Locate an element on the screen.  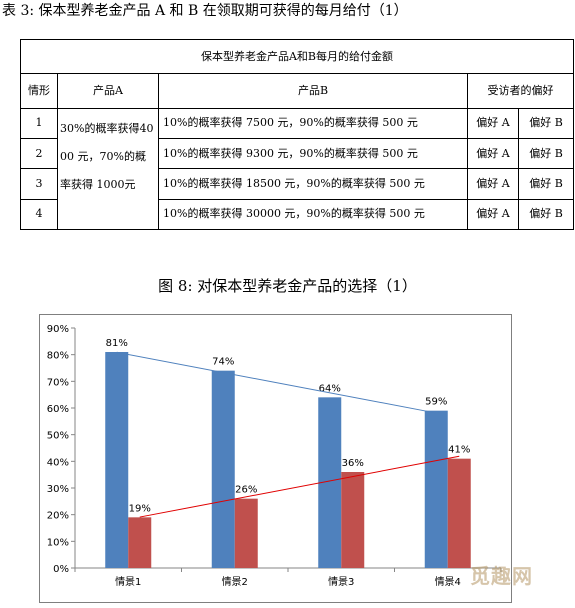
product-b-description: 10%的概率获得 30000 元，90%的概率获得 500 元 is located at coordinates (313, 214).